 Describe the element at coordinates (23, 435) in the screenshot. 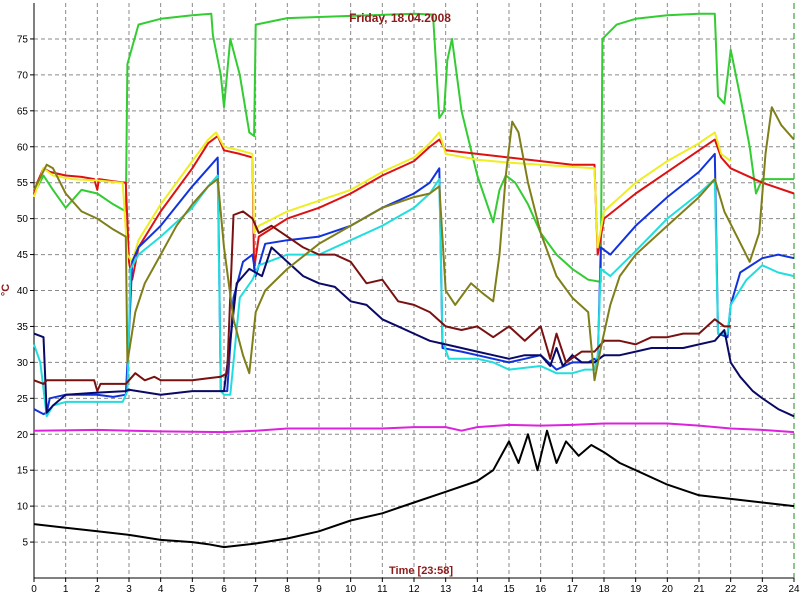

I see `y-tick-label: 20` at that location.